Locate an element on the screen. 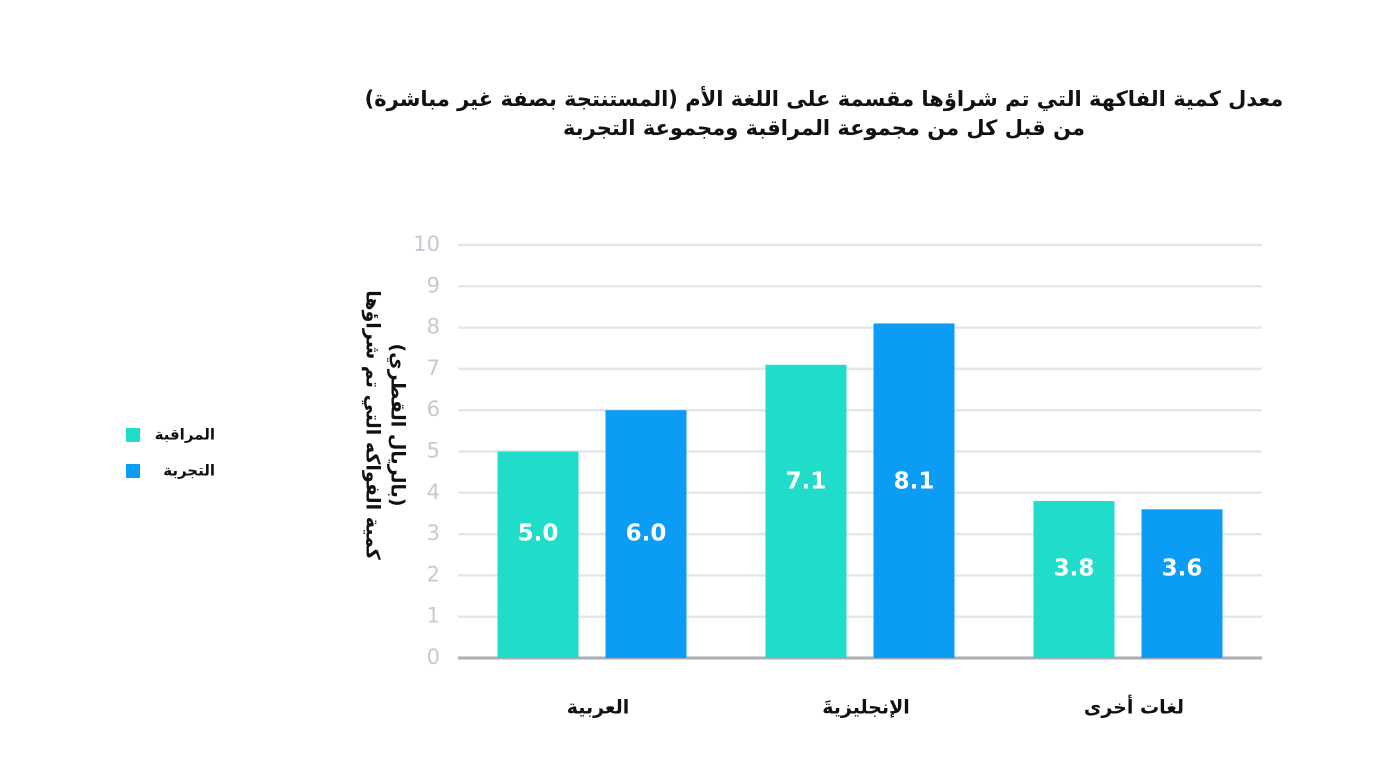 The image size is (1388, 781). y-tick-label: 1 is located at coordinates (433, 616).